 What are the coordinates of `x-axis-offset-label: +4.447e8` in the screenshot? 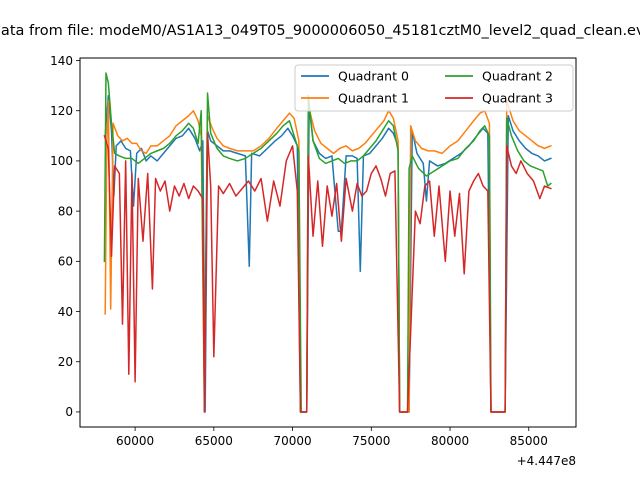 It's located at (546, 461).